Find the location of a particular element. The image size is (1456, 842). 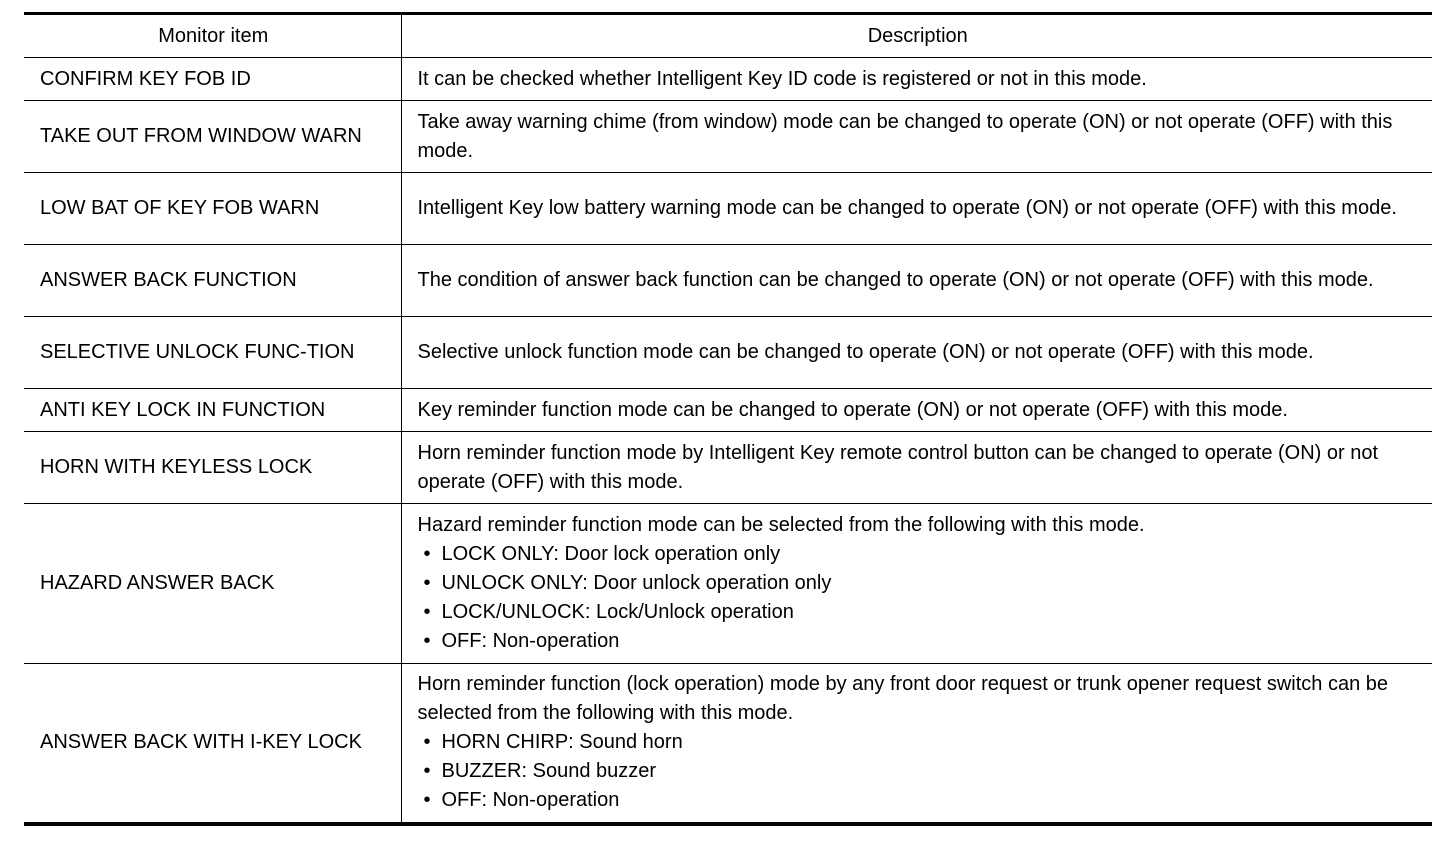

option-list-item: BUZZER: Sound buzzer is located at coordinates (918, 771).